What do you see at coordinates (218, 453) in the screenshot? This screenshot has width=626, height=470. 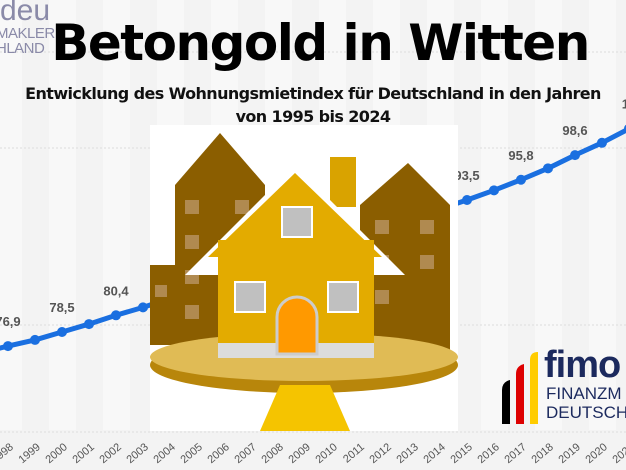 I see `x-tick-label: 2006` at bounding box center [218, 453].